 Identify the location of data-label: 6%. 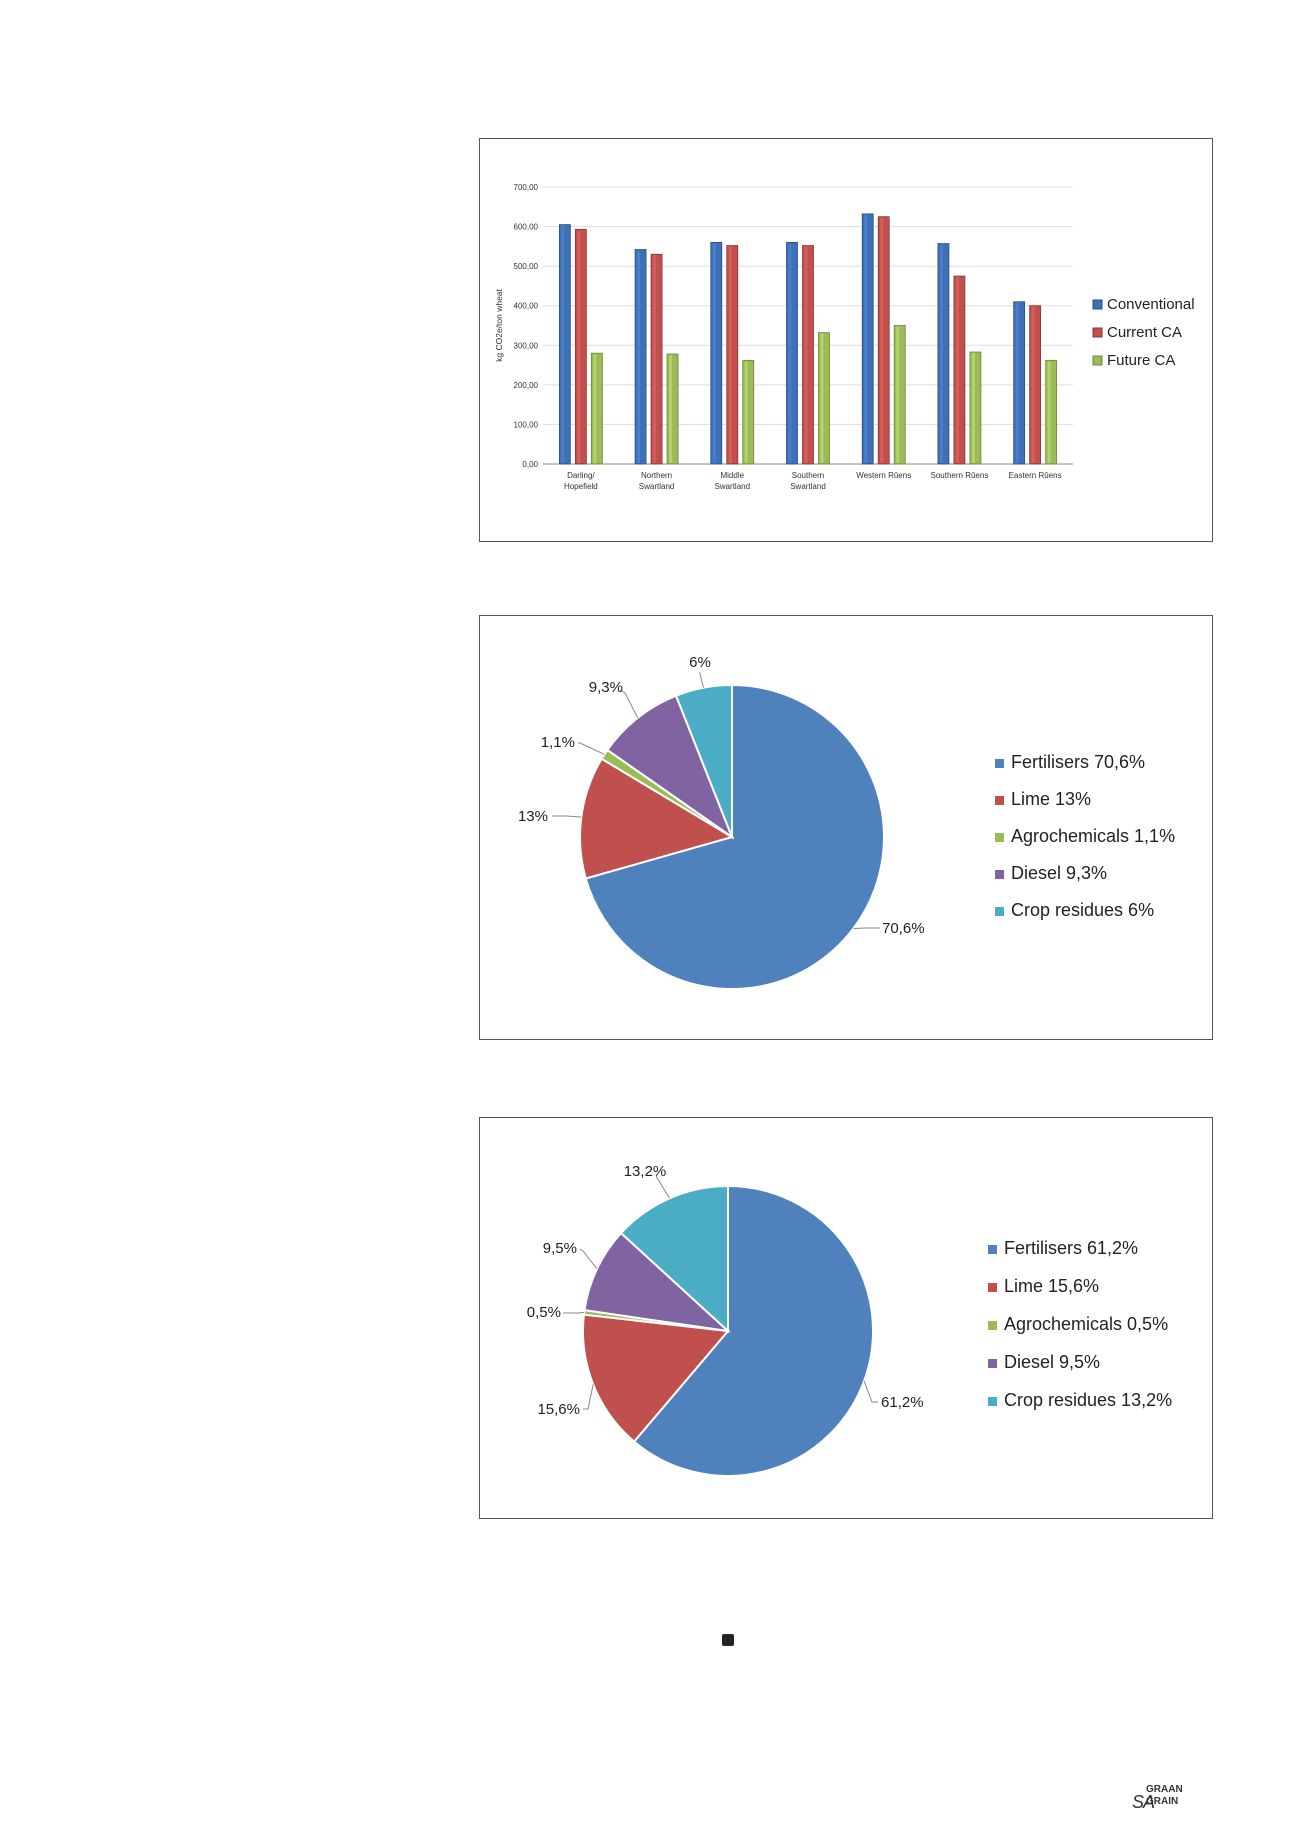
(700, 662).